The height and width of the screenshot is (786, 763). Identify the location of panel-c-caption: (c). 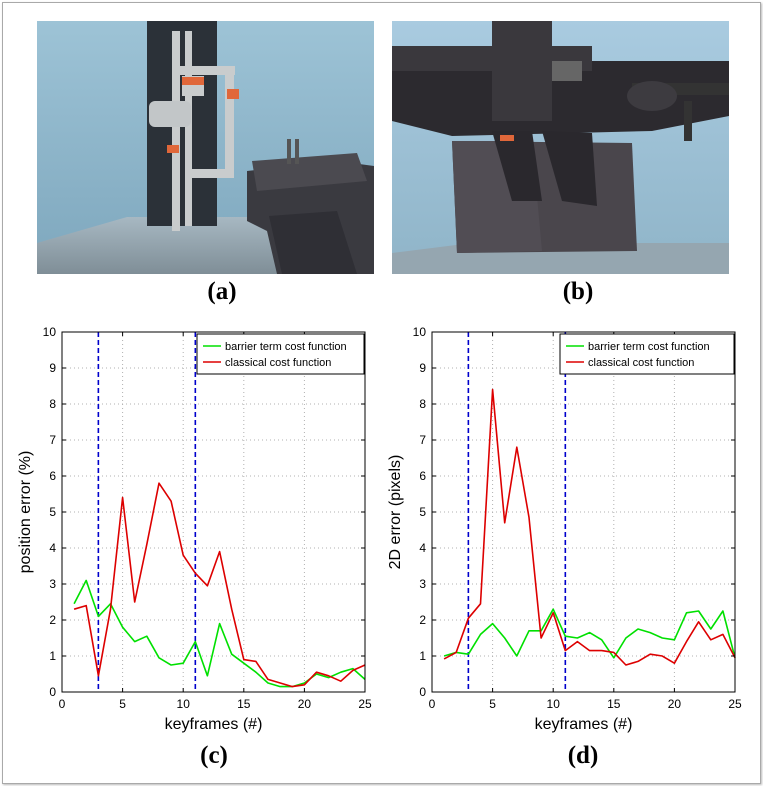
(214, 755).